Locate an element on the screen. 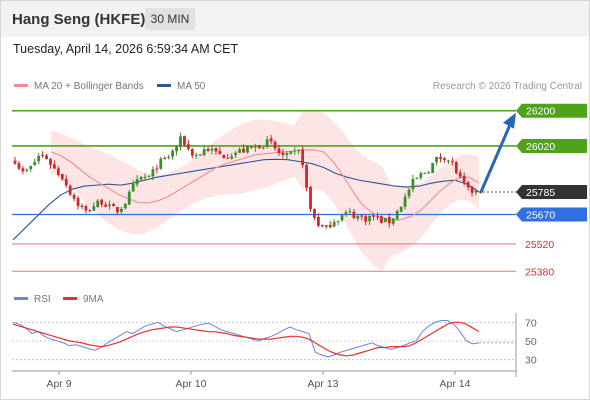  level-text-25520: 25520 is located at coordinates (539, 245).